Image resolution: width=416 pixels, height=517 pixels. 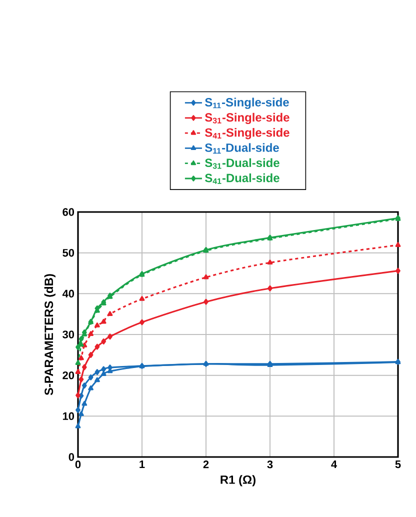 I want to click on y-tick-label: 40, so click(x=68, y=294).